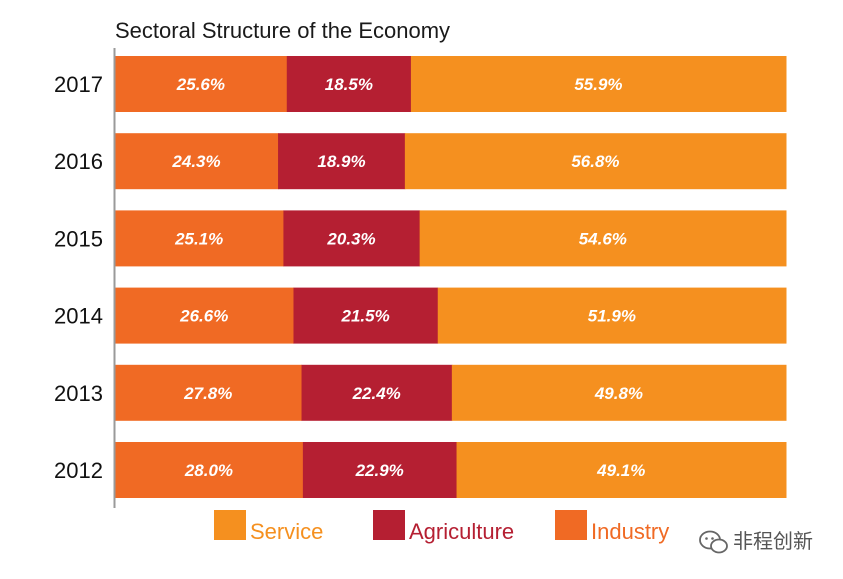  I want to click on legend-swatch-agriculture, so click(389, 525).